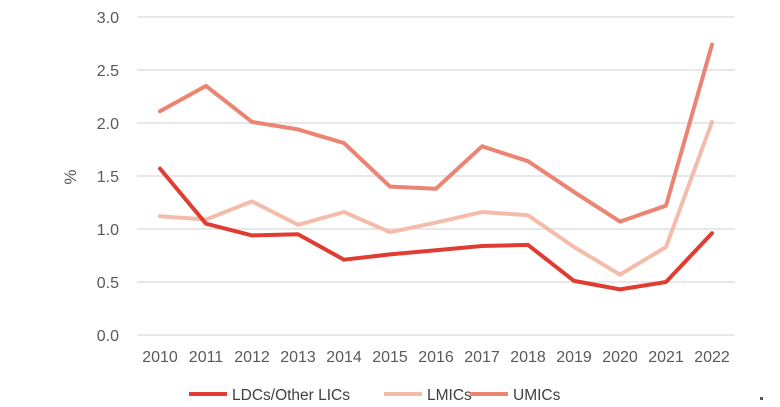 This screenshot has height=407, width=780. What do you see at coordinates (712, 357) in the screenshot?
I see `x-tick-label: 2022` at bounding box center [712, 357].